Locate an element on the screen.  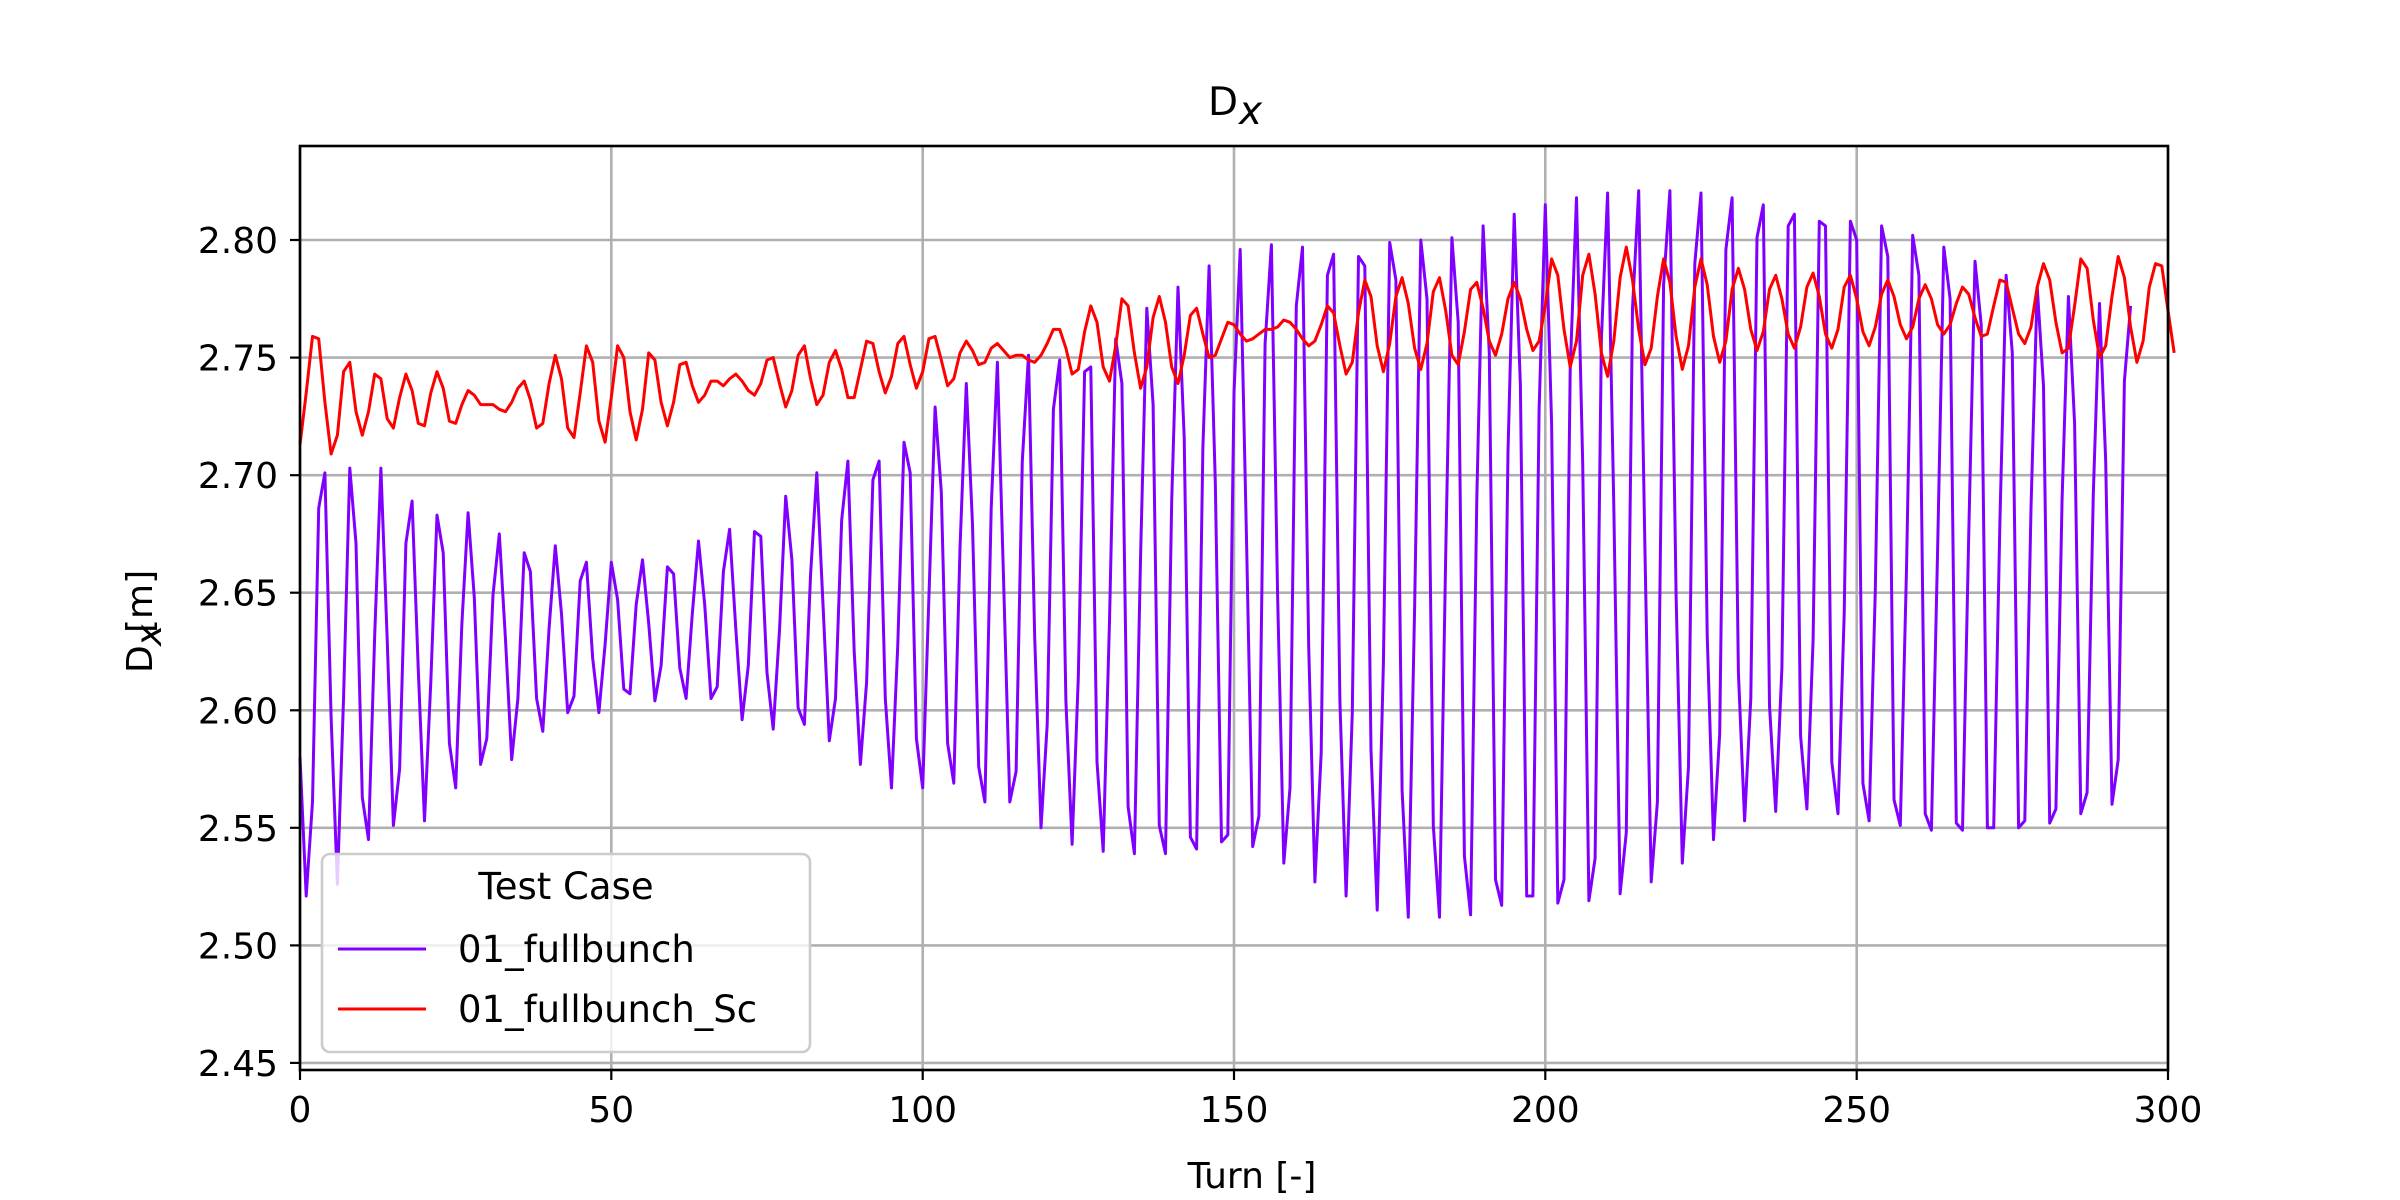
series-line-01-fullbunch-sc is located at coordinates (1237, 350).